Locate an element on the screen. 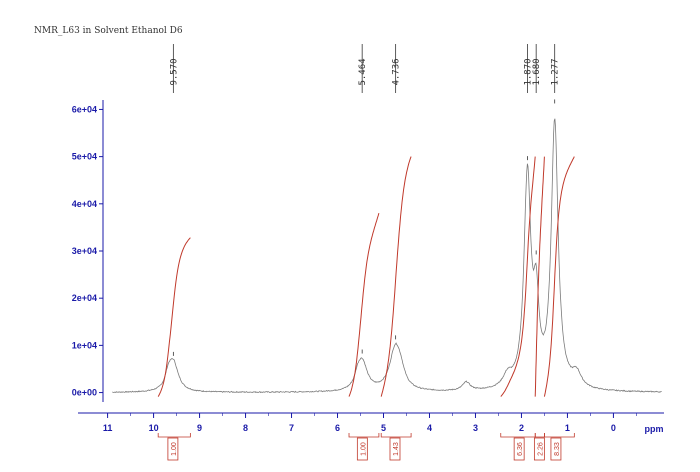 This screenshot has width=700, height=472. x-tick-label: 9 is located at coordinates (199, 428).